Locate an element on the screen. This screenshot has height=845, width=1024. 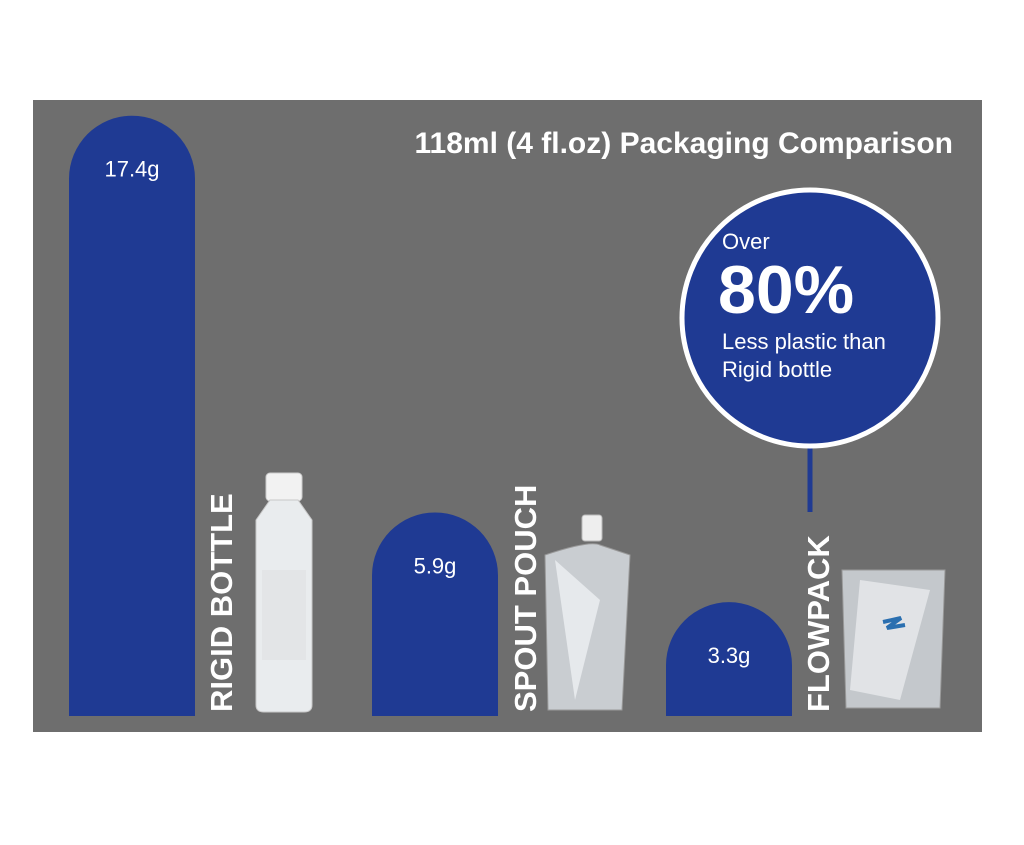
value-label: 17.4g is located at coordinates (131, 169).